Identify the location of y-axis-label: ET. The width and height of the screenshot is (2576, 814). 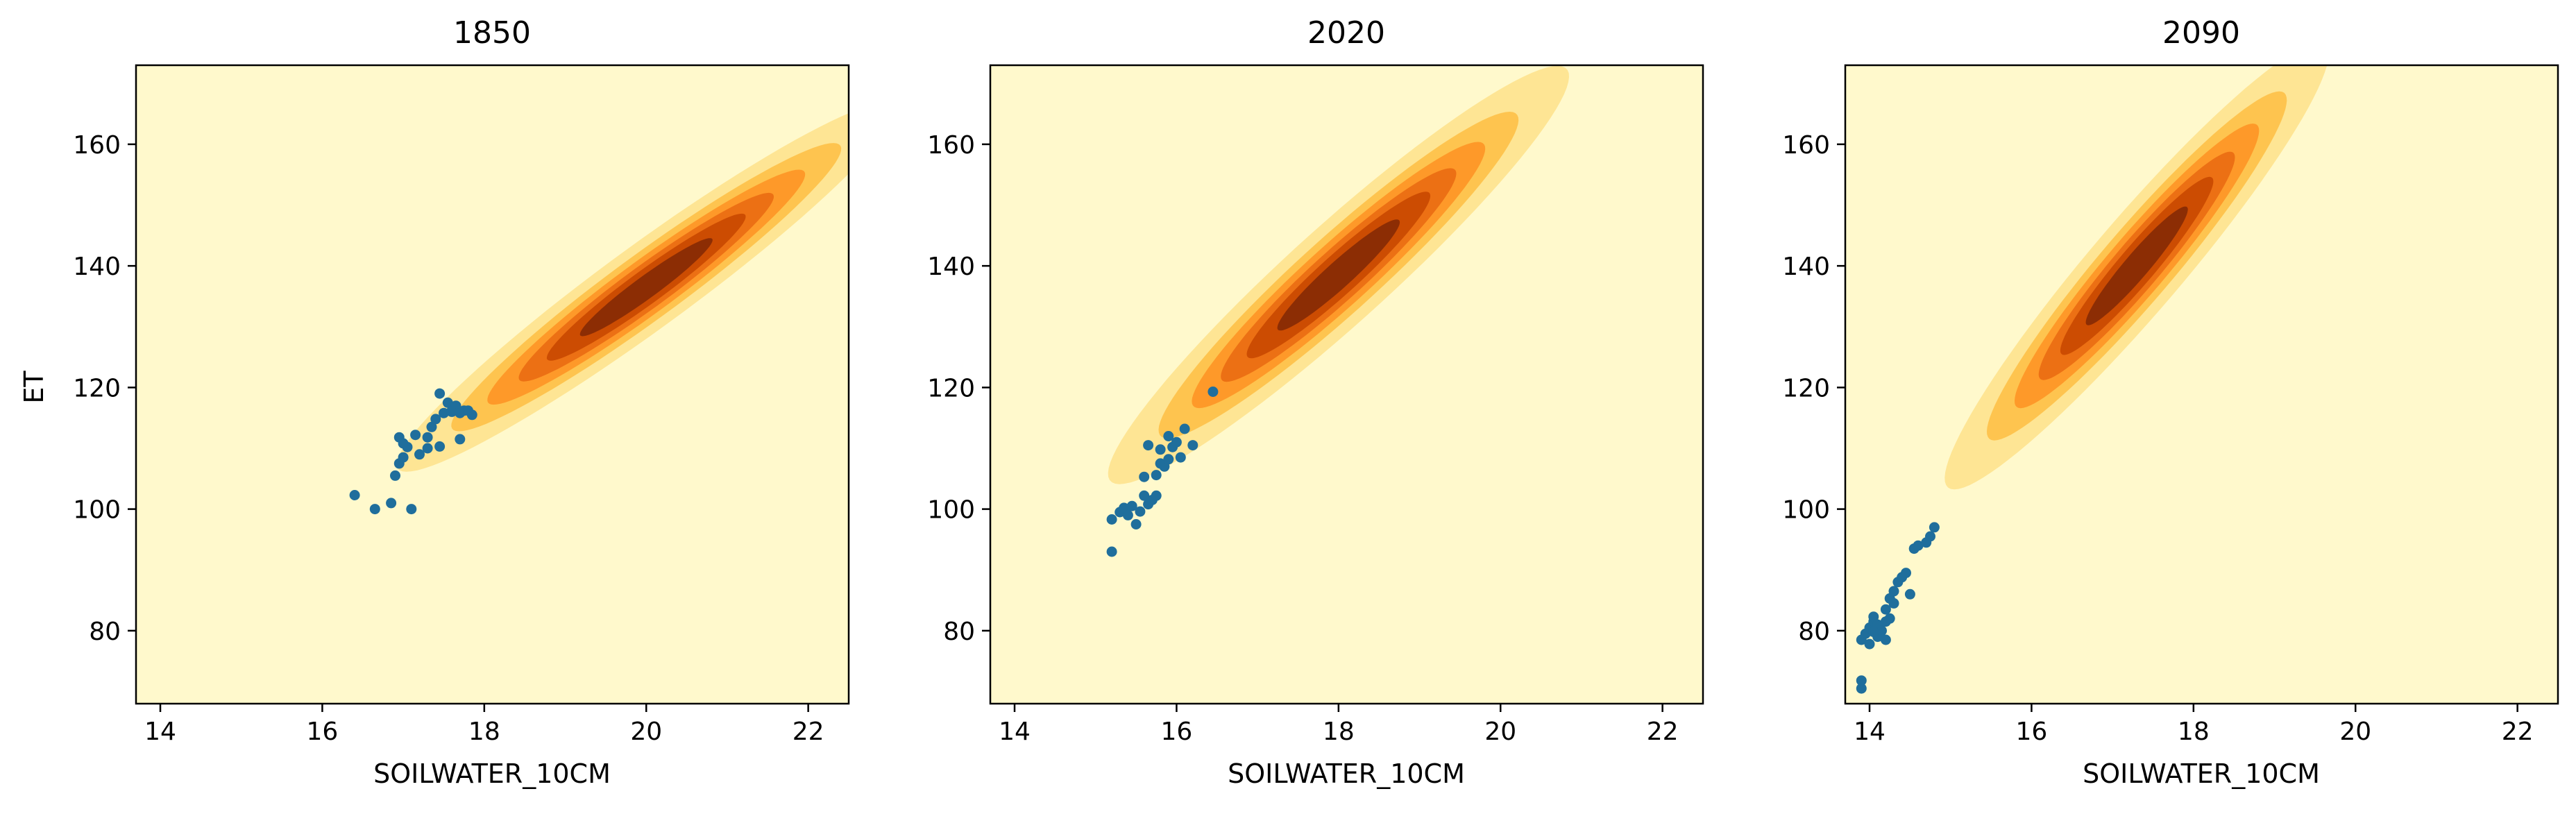
(34, 387).